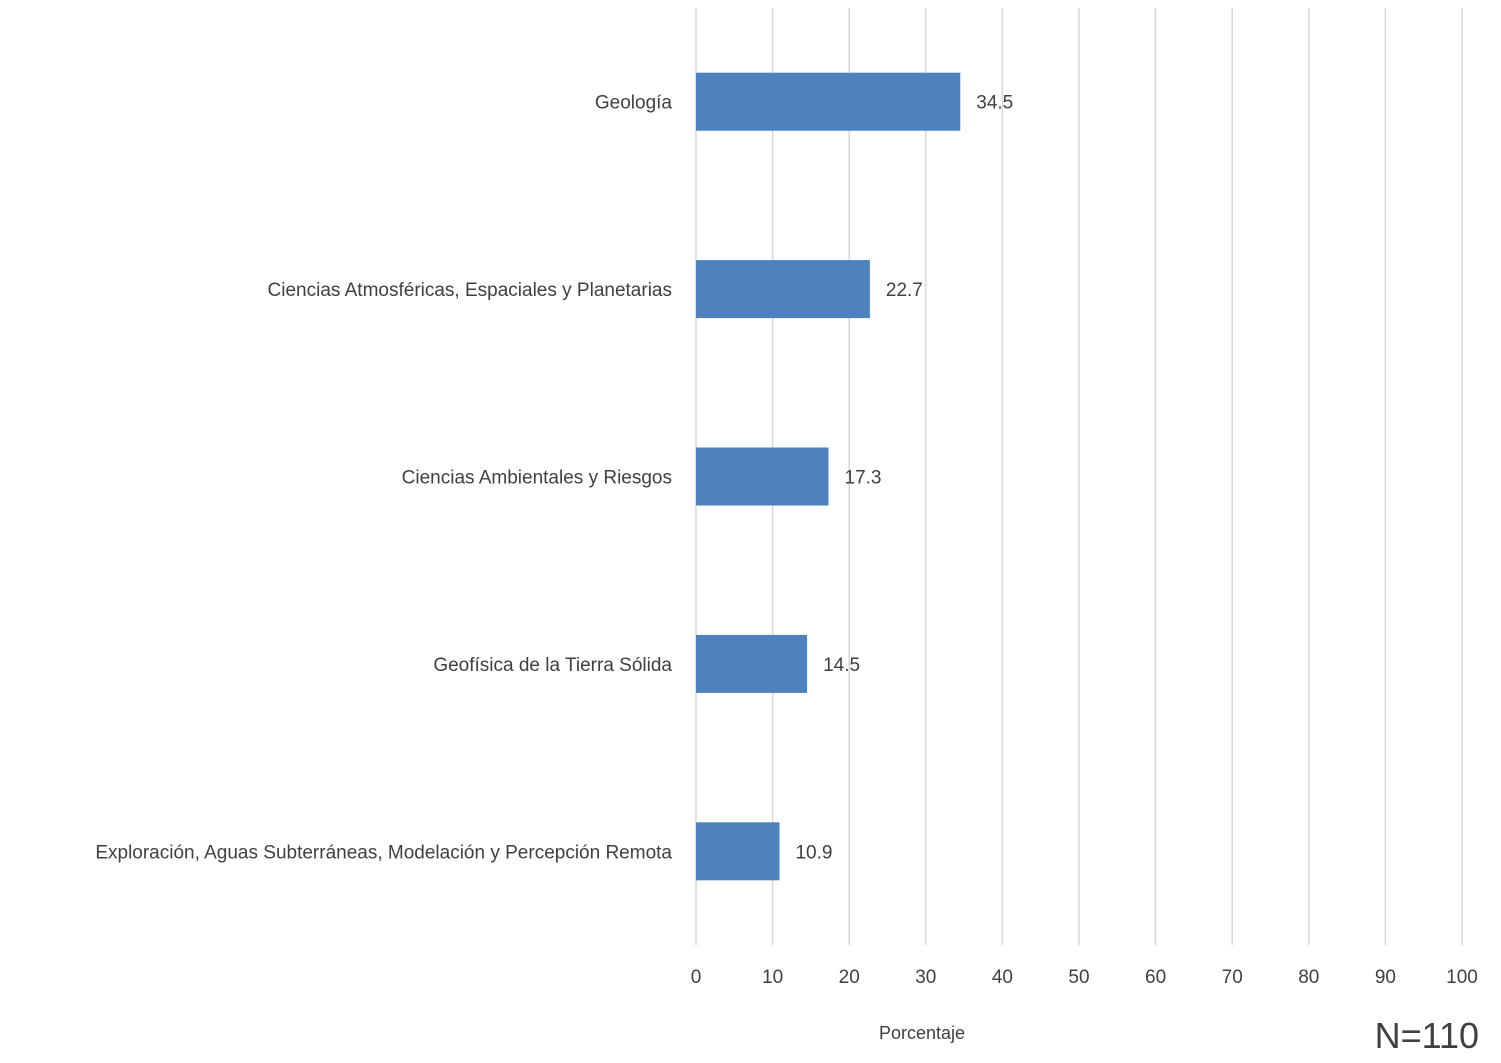  Describe the element at coordinates (922, 1033) in the screenshot. I see `x-axis-title: Porcentaje` at that location.